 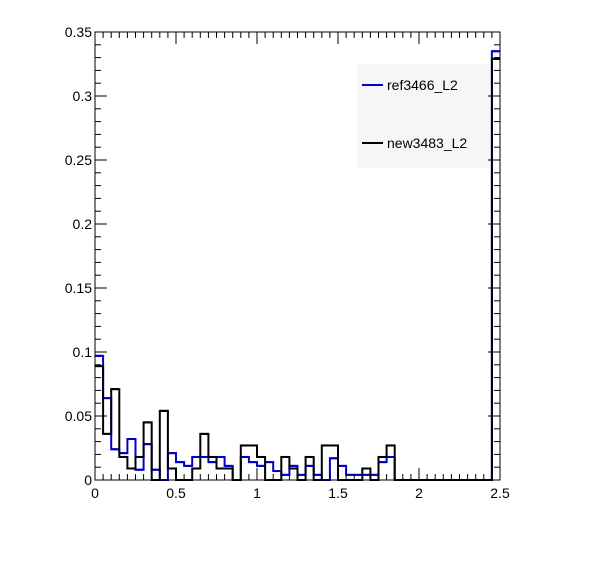 What do you see at coordinates (78, 416) in the screenshot?
I see `y-tick-label: 0.05` at bounding box center [78, 416].